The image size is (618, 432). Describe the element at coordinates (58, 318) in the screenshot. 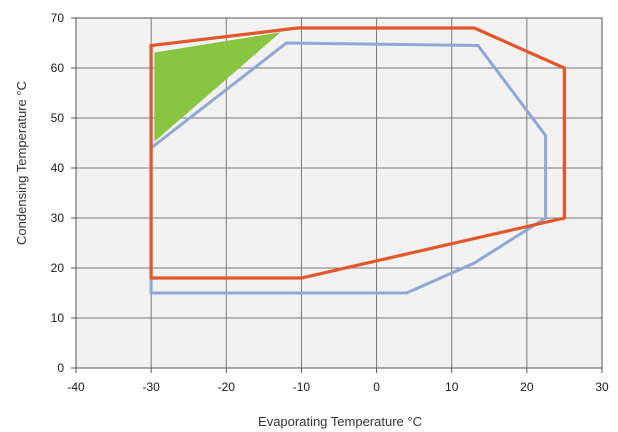

I see `y-tick-label: 10` at that location.